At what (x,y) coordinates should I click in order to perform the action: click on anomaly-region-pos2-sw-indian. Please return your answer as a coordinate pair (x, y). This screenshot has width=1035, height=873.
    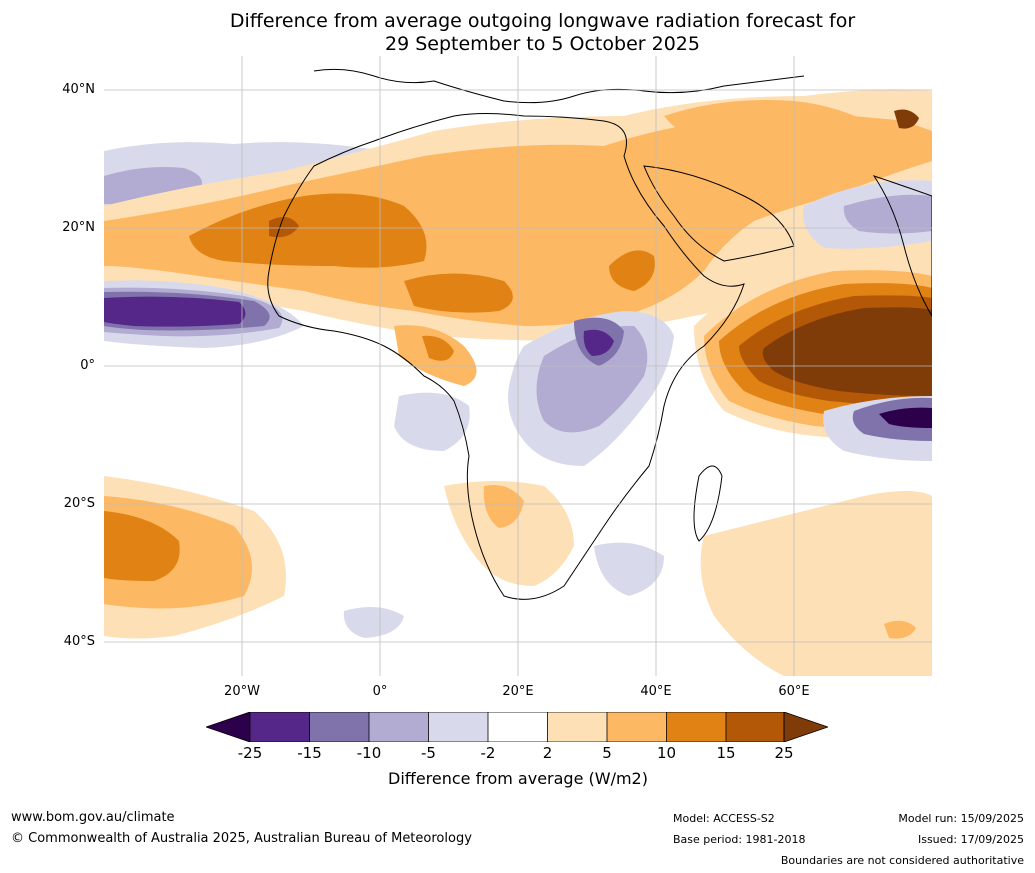
    Looking at the image, I should click on (816, 583).